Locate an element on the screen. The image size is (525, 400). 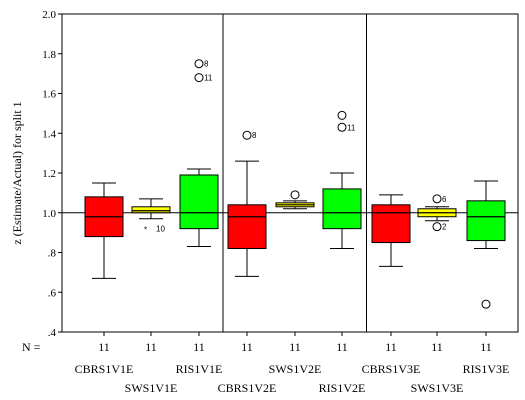
category-label: SWS1V1E is located at coordinates (151, 388).